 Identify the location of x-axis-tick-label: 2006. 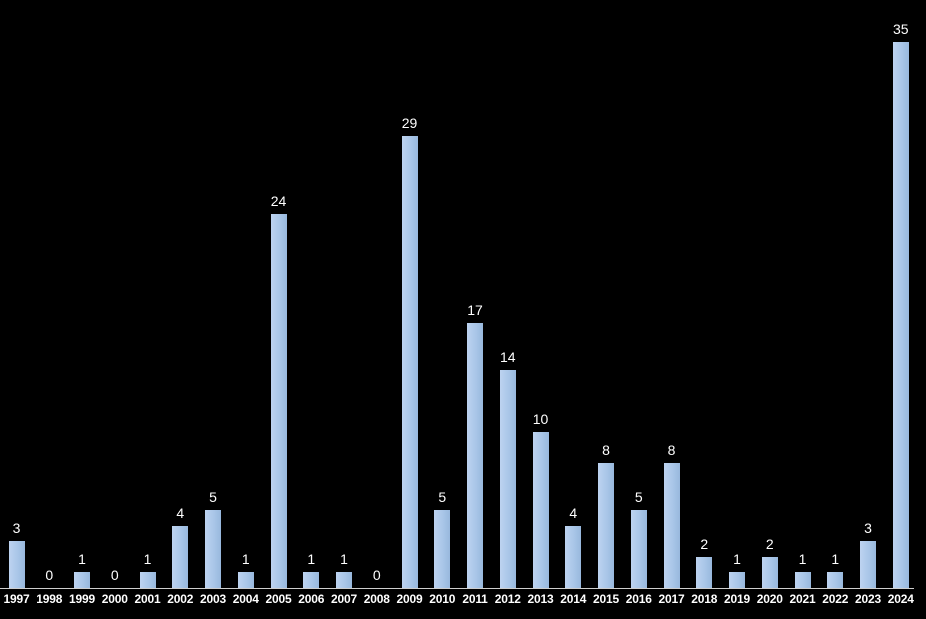
(311, 599).